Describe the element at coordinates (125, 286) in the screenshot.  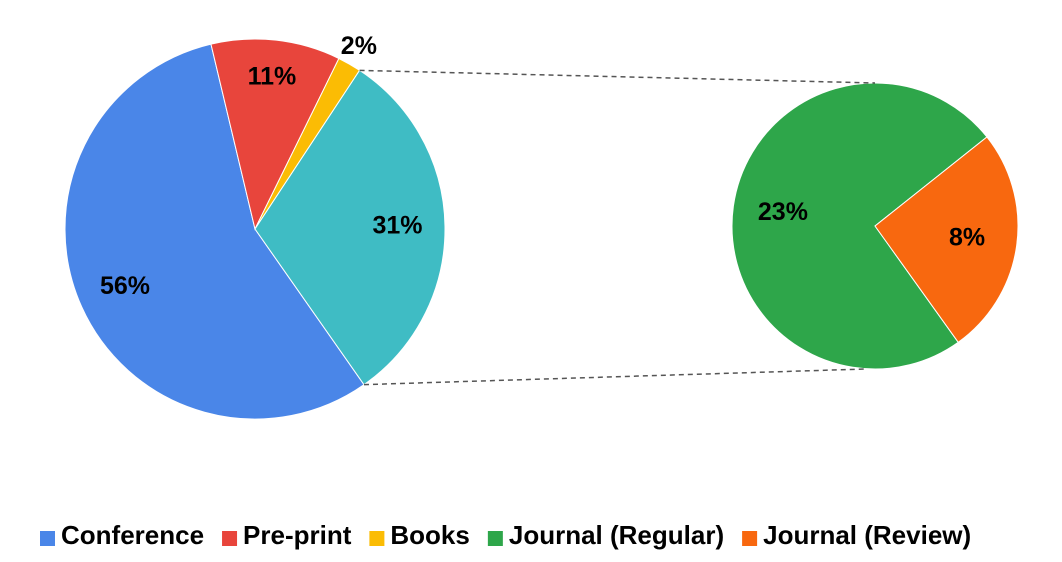
I see `slice-label: 56%` at that location.